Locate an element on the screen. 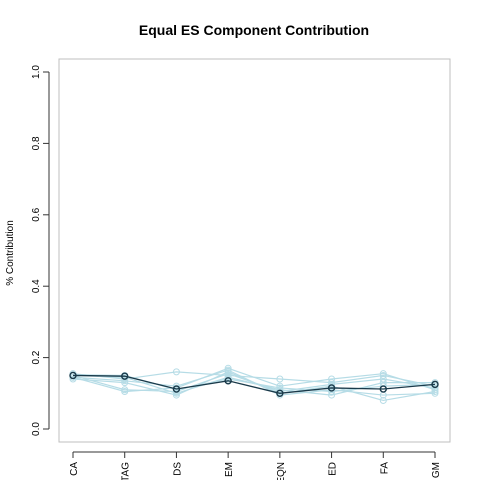  y-tick-label: 0.8 is located at coordinates (36, 143).